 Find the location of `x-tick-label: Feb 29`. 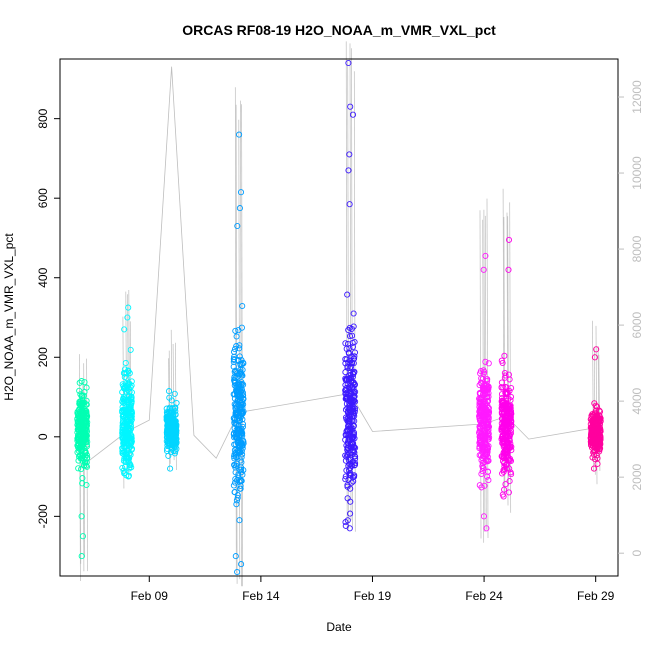

x-tick-label: Feb 29 is located at coordinates (596, 596).